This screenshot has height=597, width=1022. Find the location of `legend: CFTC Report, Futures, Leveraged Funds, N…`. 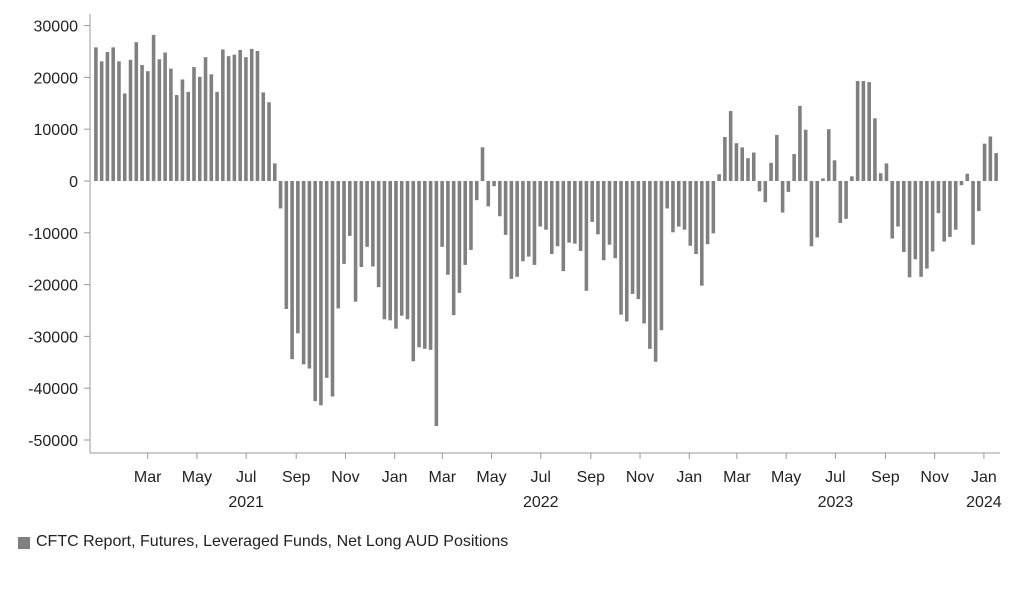

legend: CFTC Report, Futures, Leveraged Funds, N… is located at coordinates (267, 542).